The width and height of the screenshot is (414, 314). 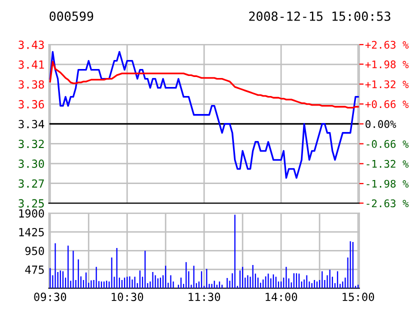 I want to click on x-tick-label: 11:30, so click(x=204, y=297).